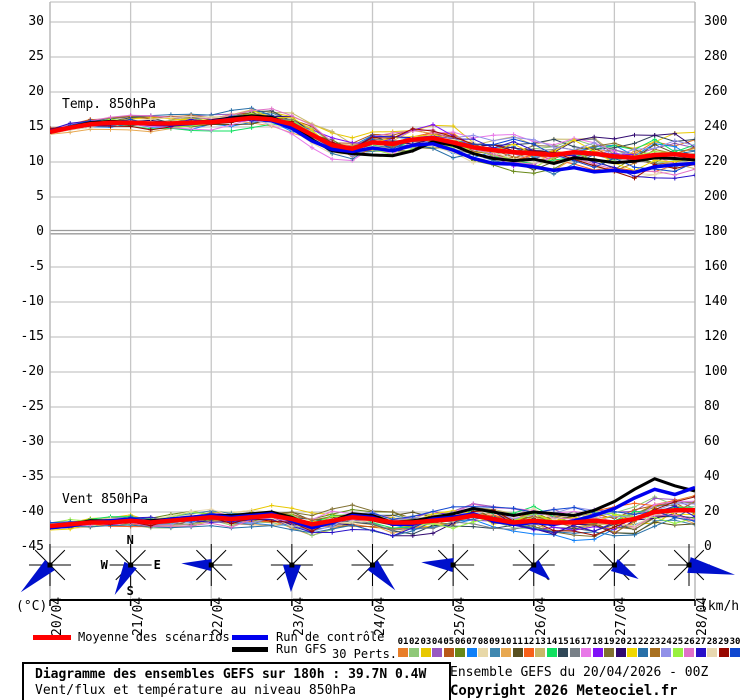 This screenshot has height=700, width=740. I want to click on perturbation-number: 06, so click(460, 642).